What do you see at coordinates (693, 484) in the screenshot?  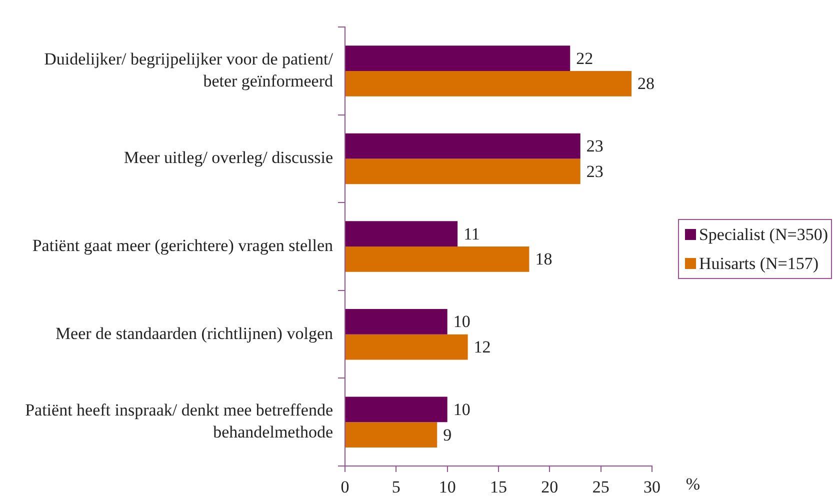 I see `x-axis-title: %` at bounding box center [693, 484].